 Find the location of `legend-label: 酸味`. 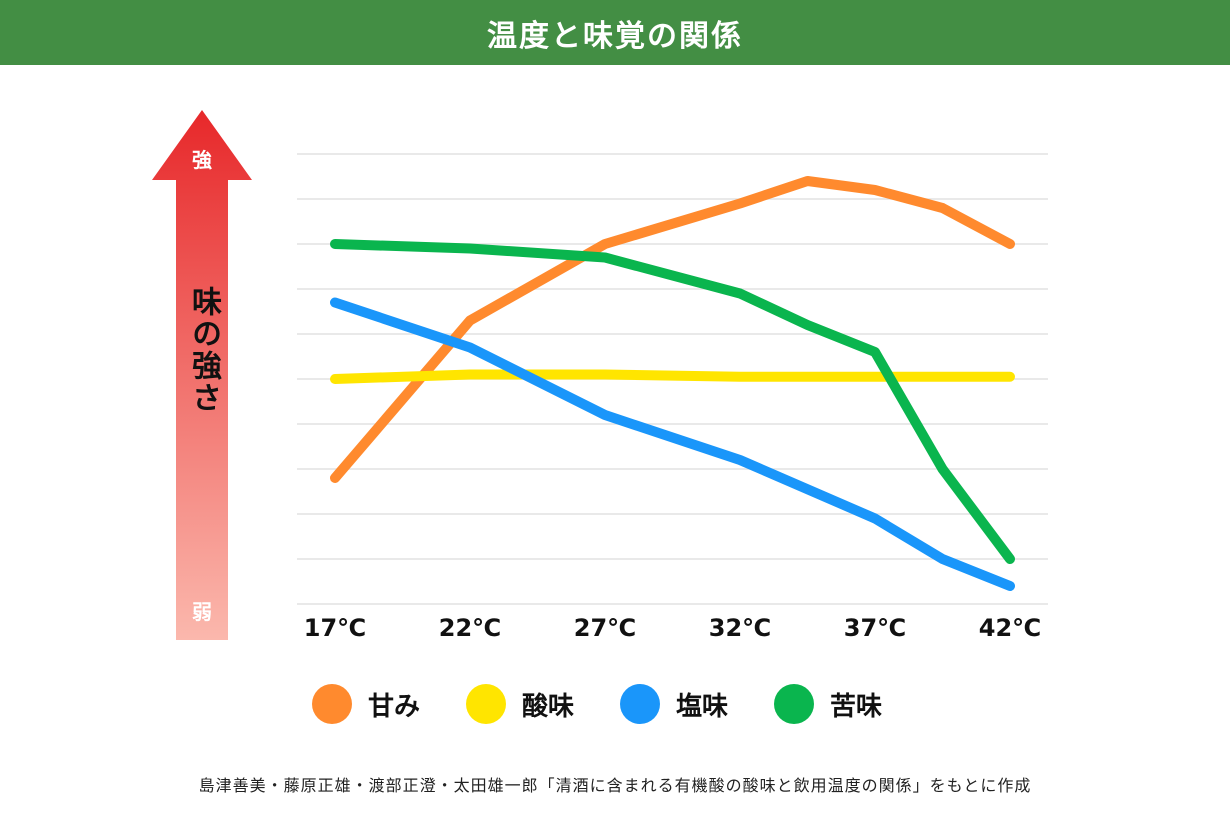

legend-label: 酸味 is located at coordinates (548, 706).